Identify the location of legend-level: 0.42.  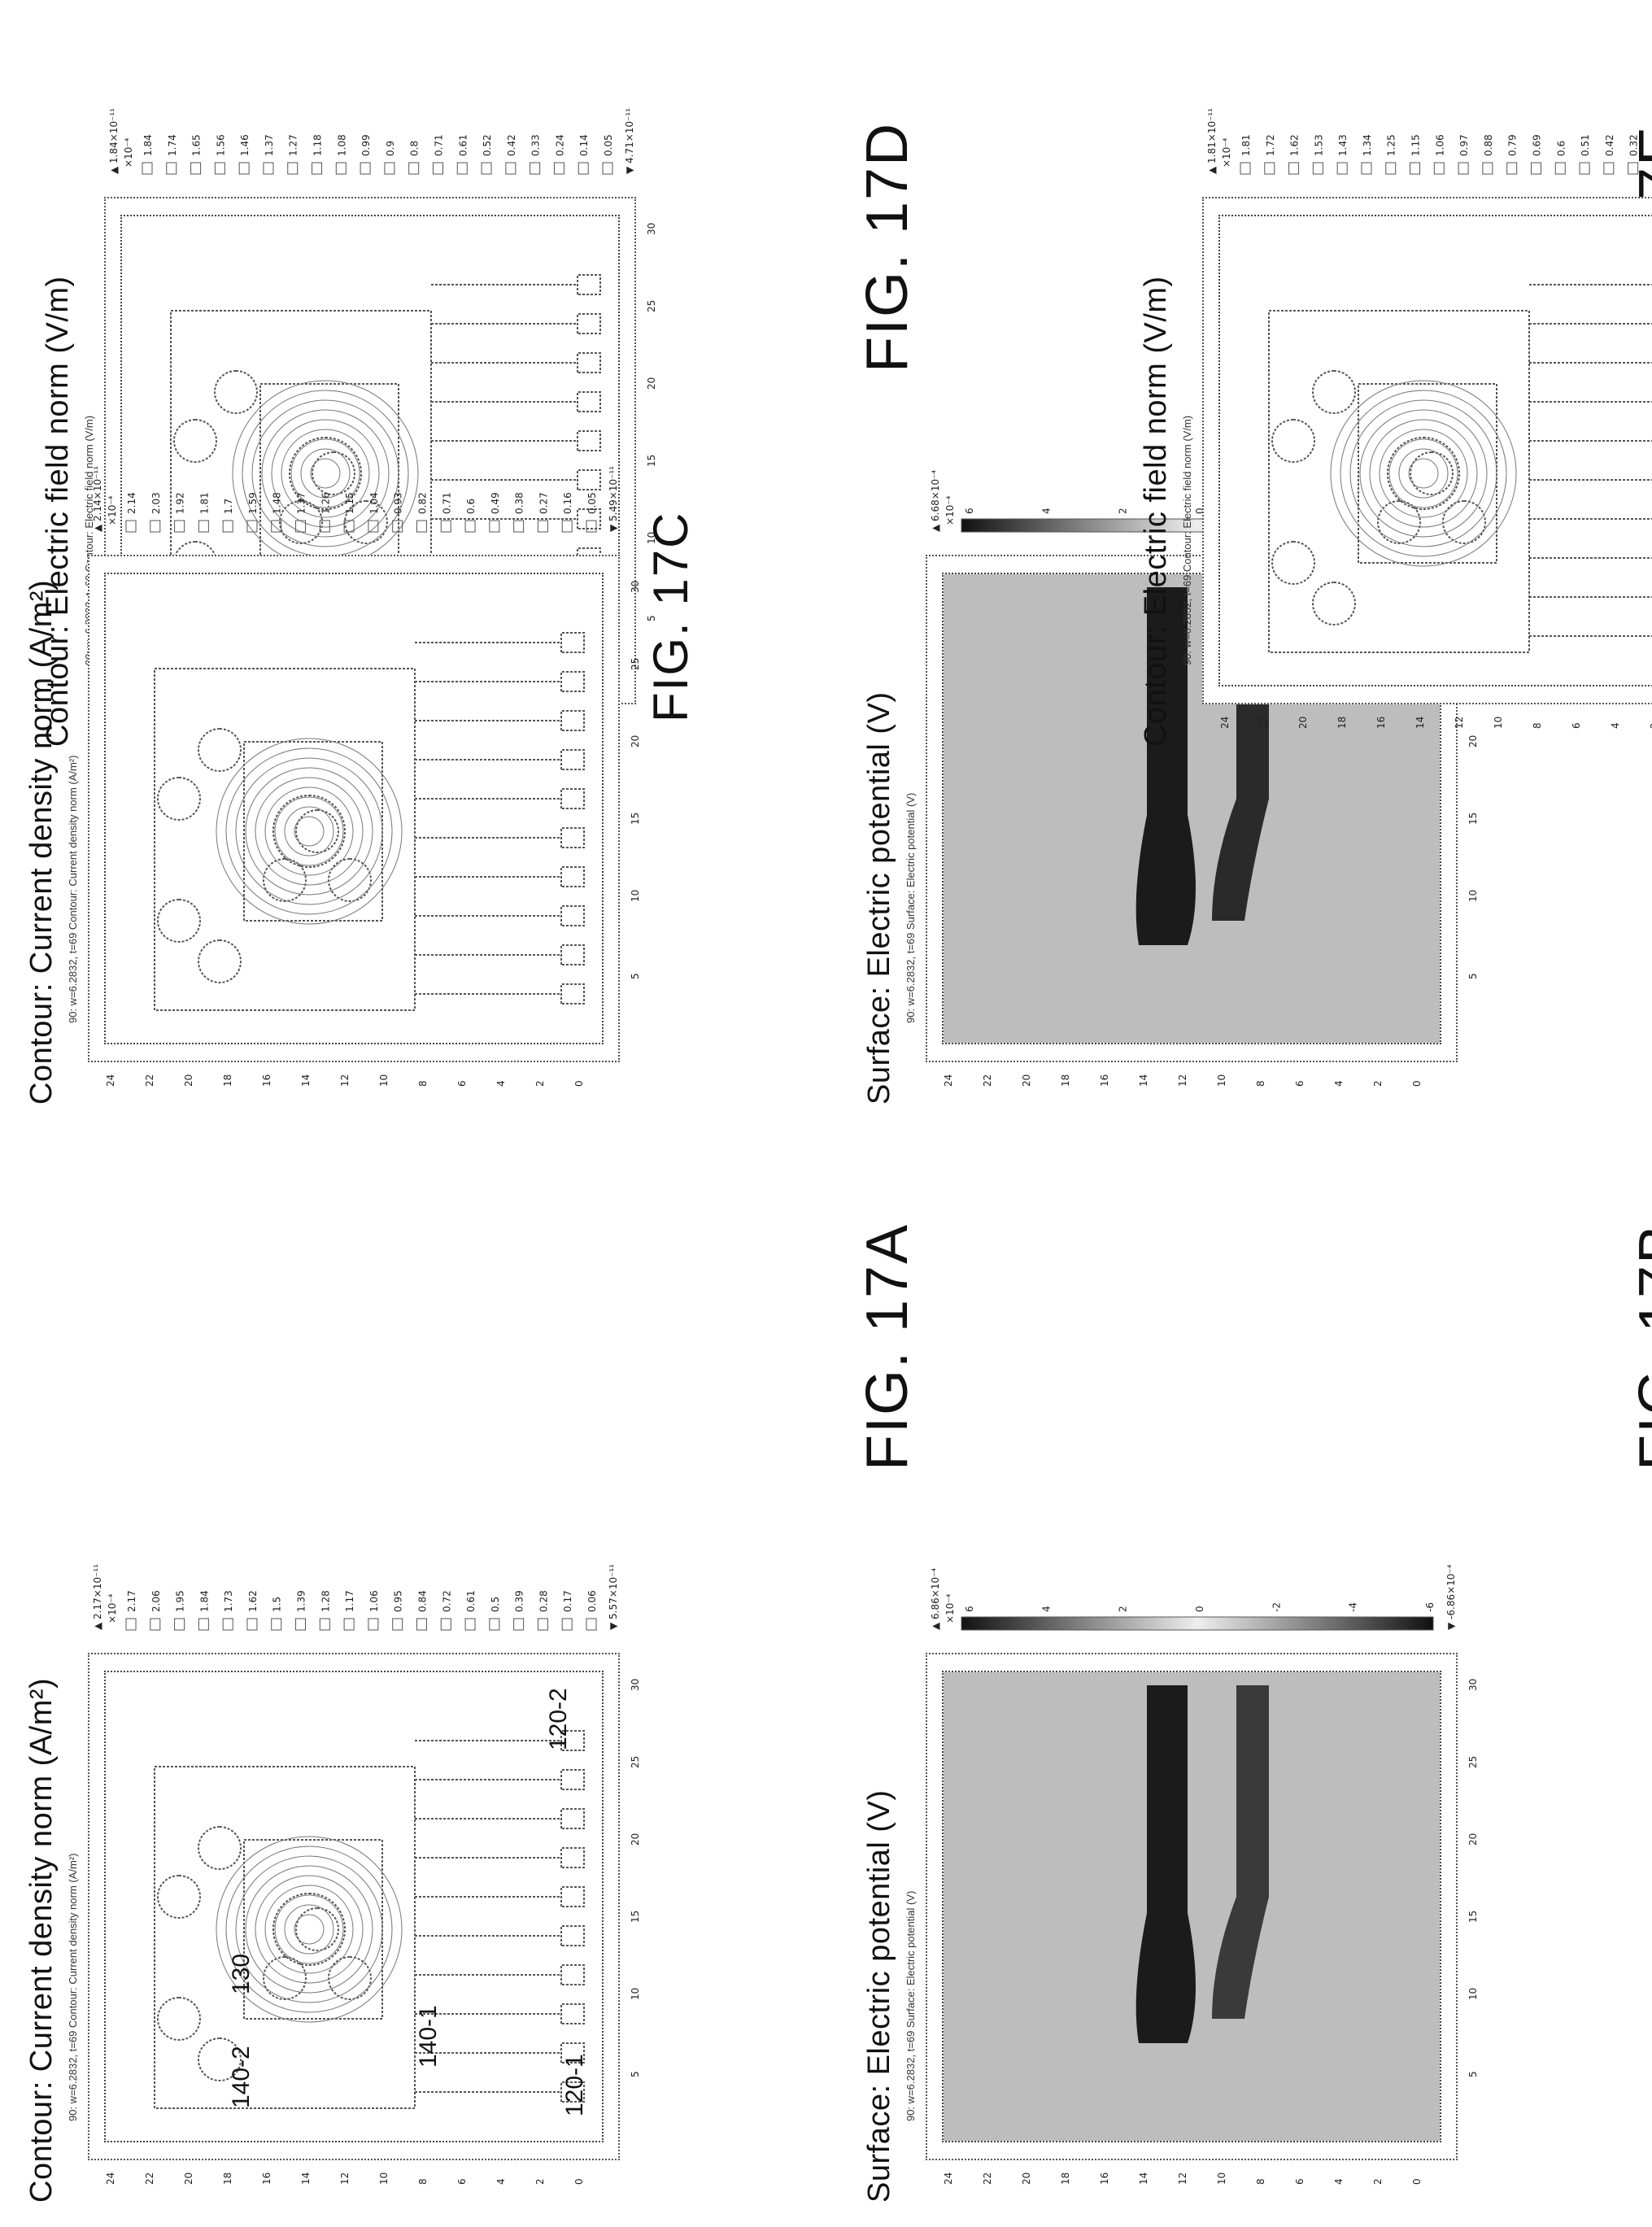
(511, 145).